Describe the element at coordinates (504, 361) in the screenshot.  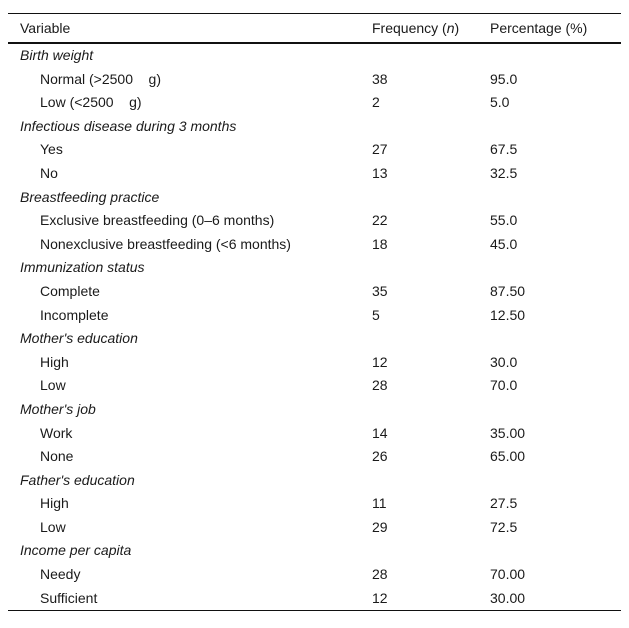
I see `percentage-cell: 30.0` at that location.